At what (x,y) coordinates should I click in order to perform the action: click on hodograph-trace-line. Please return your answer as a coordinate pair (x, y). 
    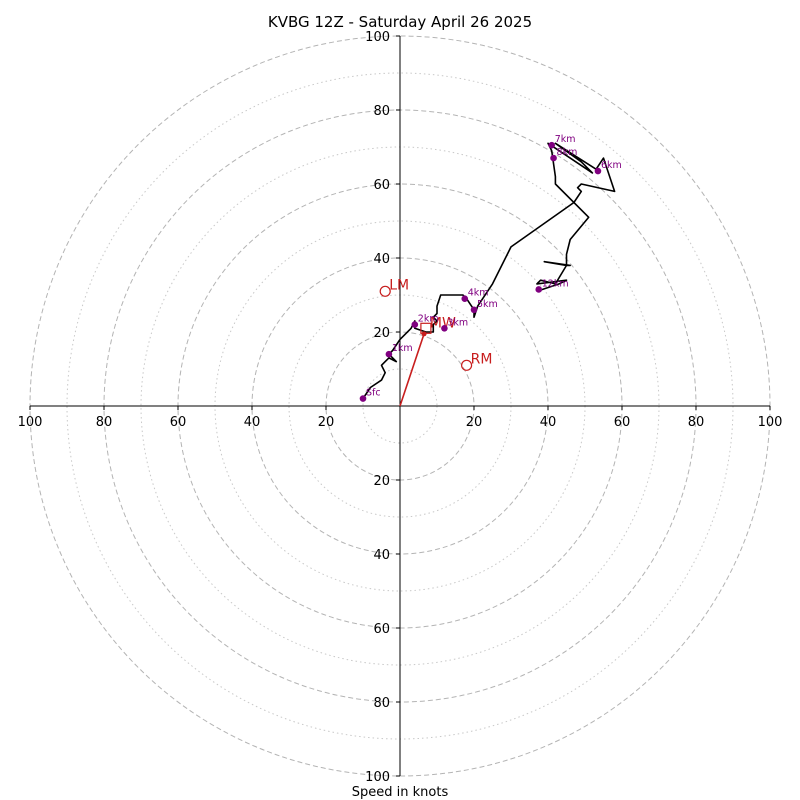
    Looking at the image, I should click on (489, 271).